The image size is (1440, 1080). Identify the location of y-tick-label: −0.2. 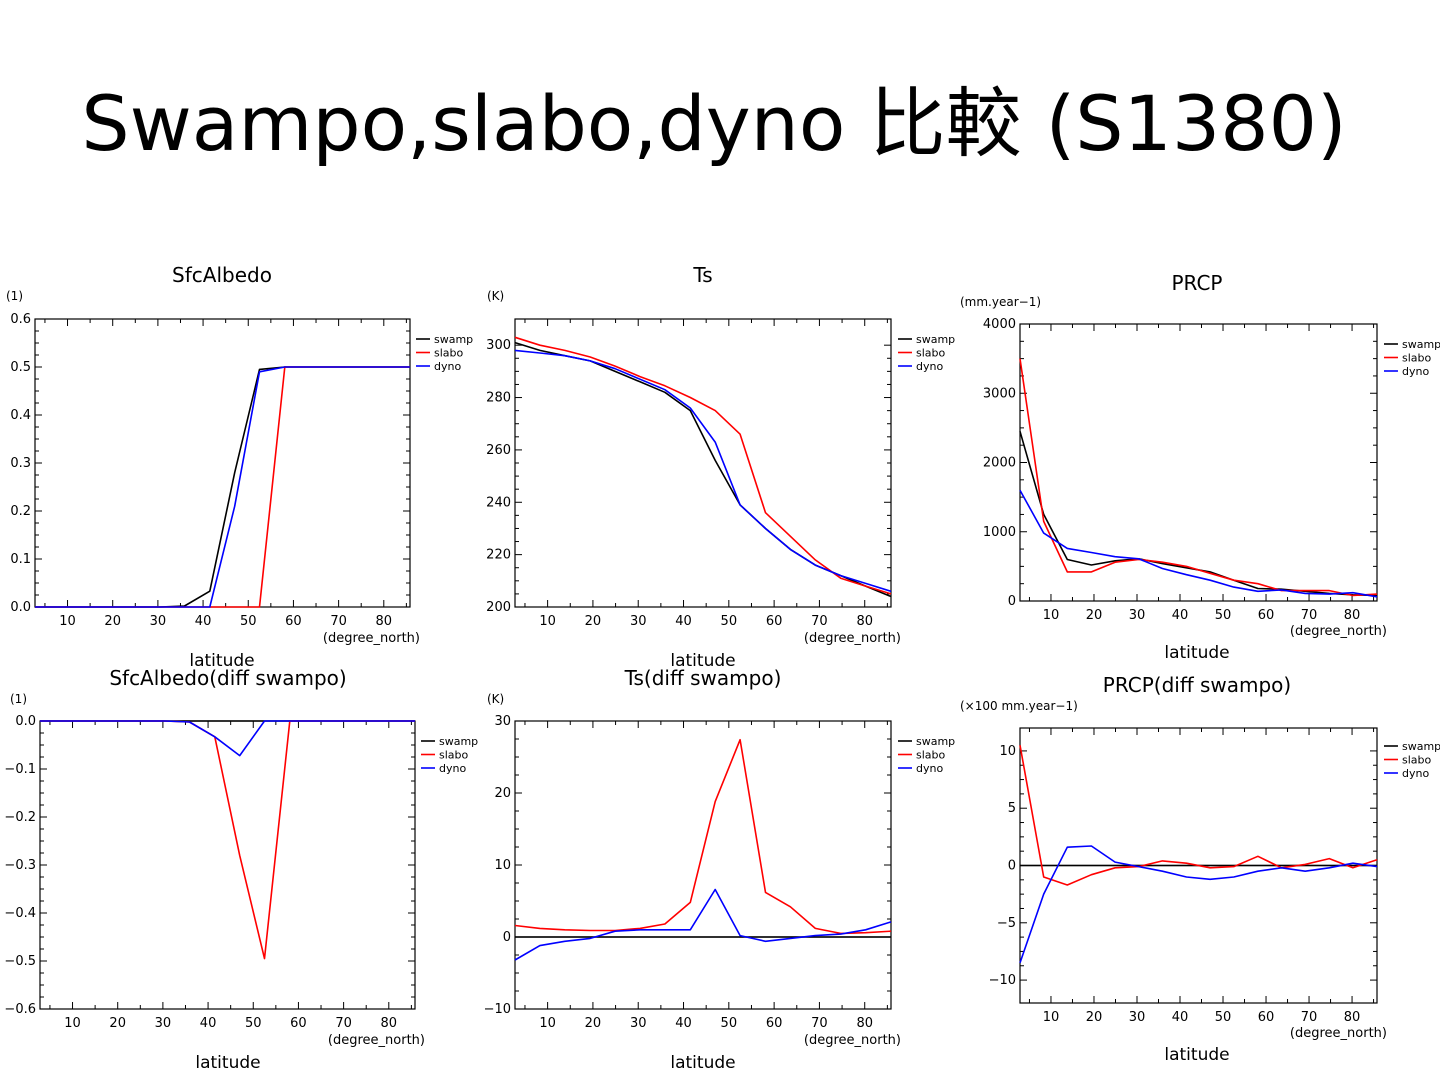
(20, 817).